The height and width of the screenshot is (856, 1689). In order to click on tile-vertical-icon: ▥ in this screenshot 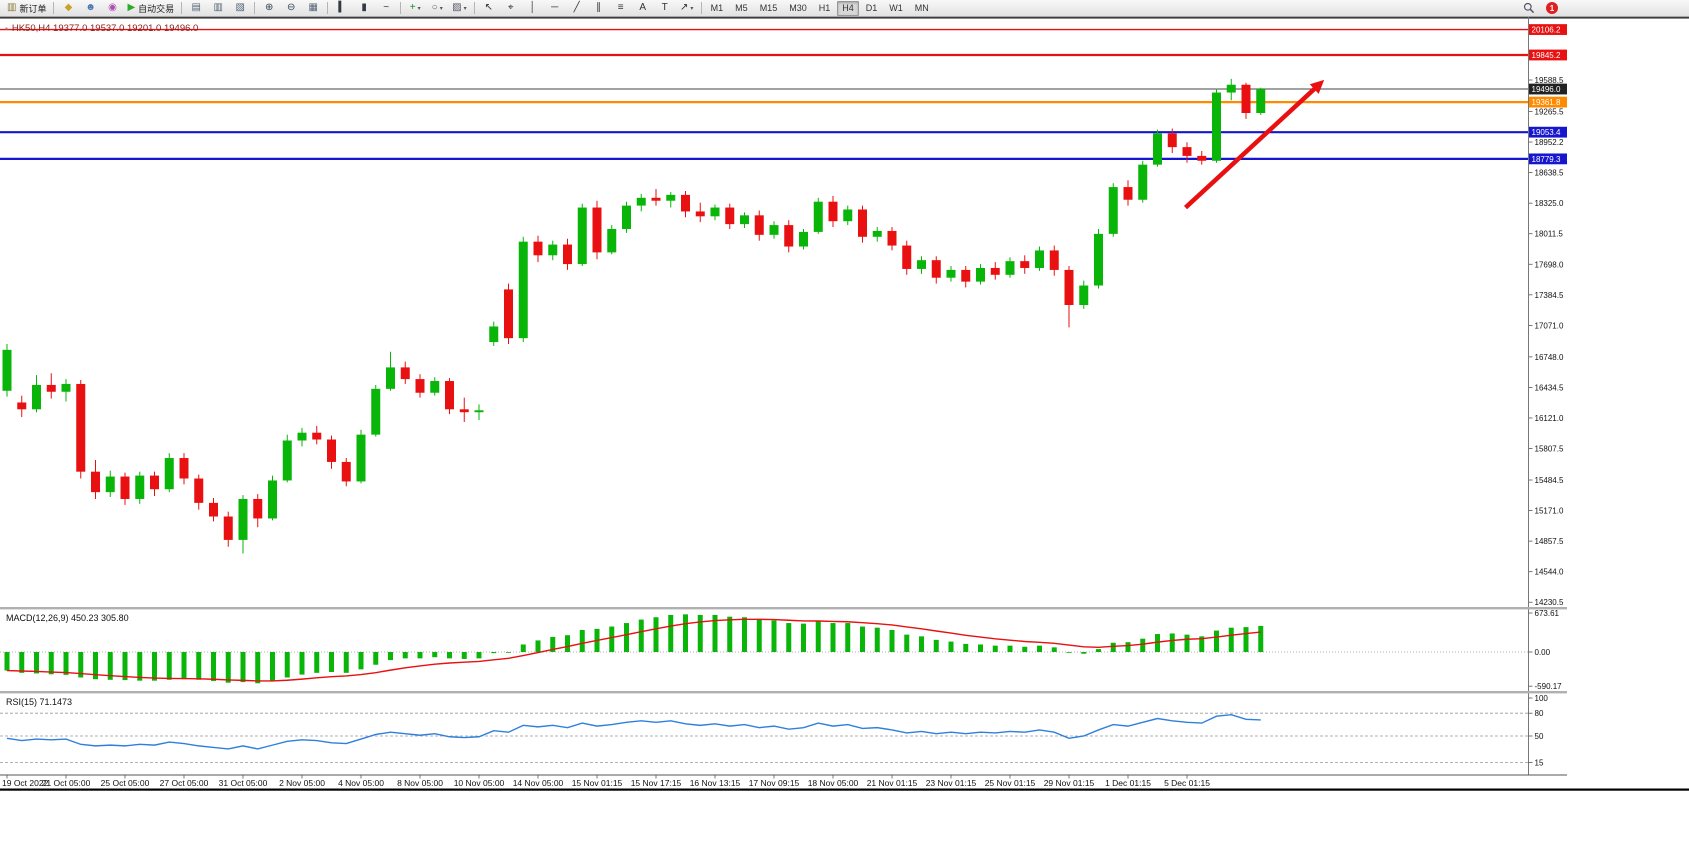, I will do `click(218, 8)`.